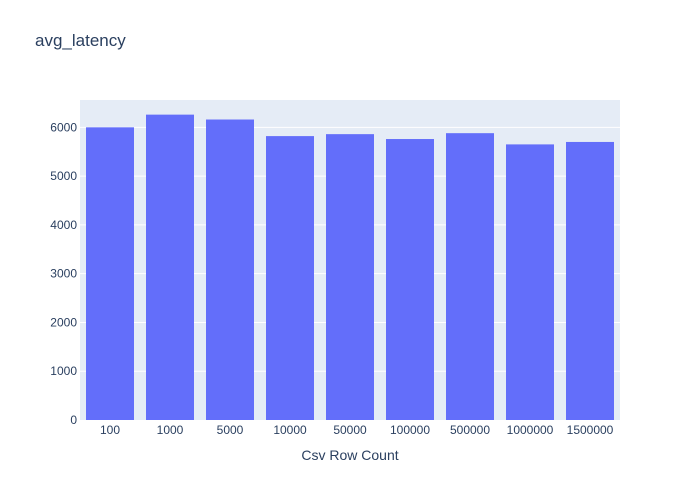 The width and height of the screenshot is (700, 500). I want to click on x-tick-label: 100, so click(110, 430).